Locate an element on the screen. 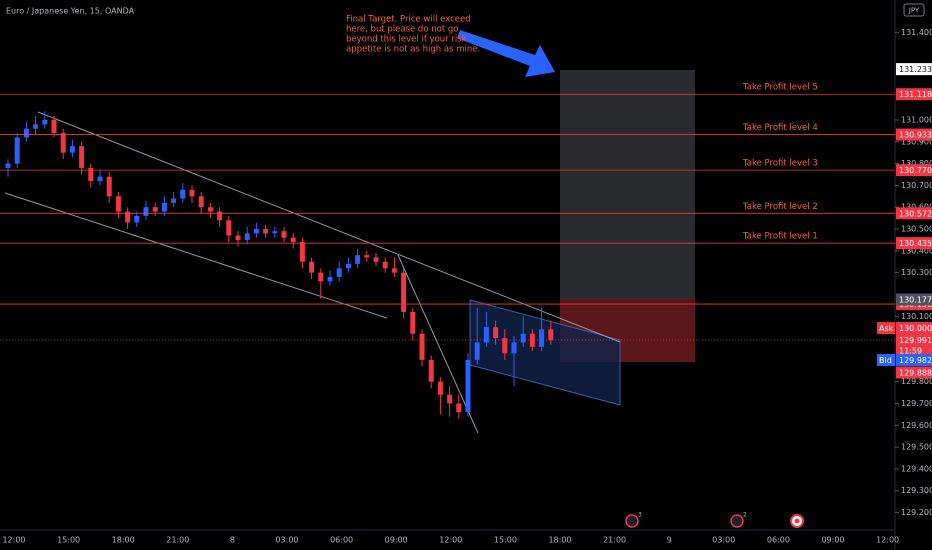  countdown-bg is located at coordinates (914, 351).